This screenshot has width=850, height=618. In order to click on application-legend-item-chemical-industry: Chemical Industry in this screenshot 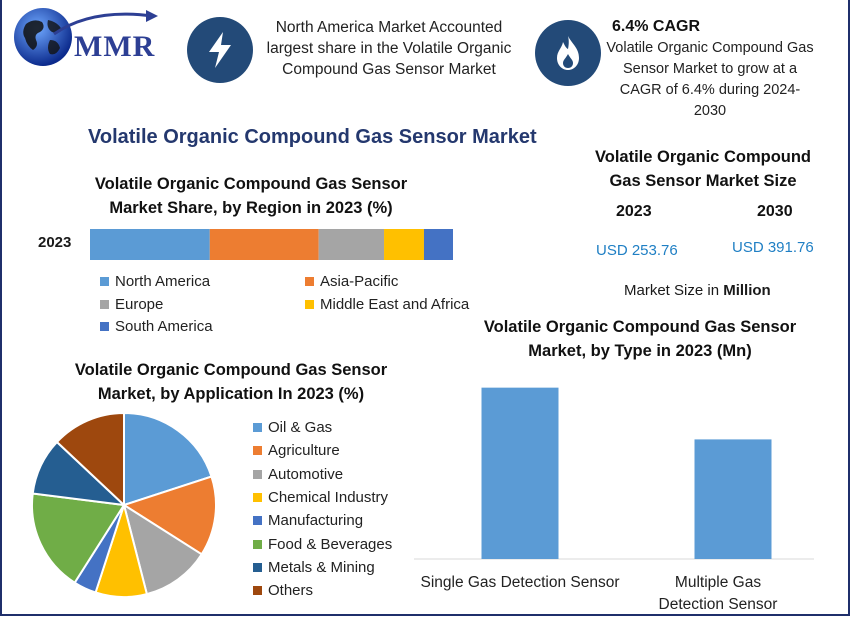, I will do `click(320, 497)`.